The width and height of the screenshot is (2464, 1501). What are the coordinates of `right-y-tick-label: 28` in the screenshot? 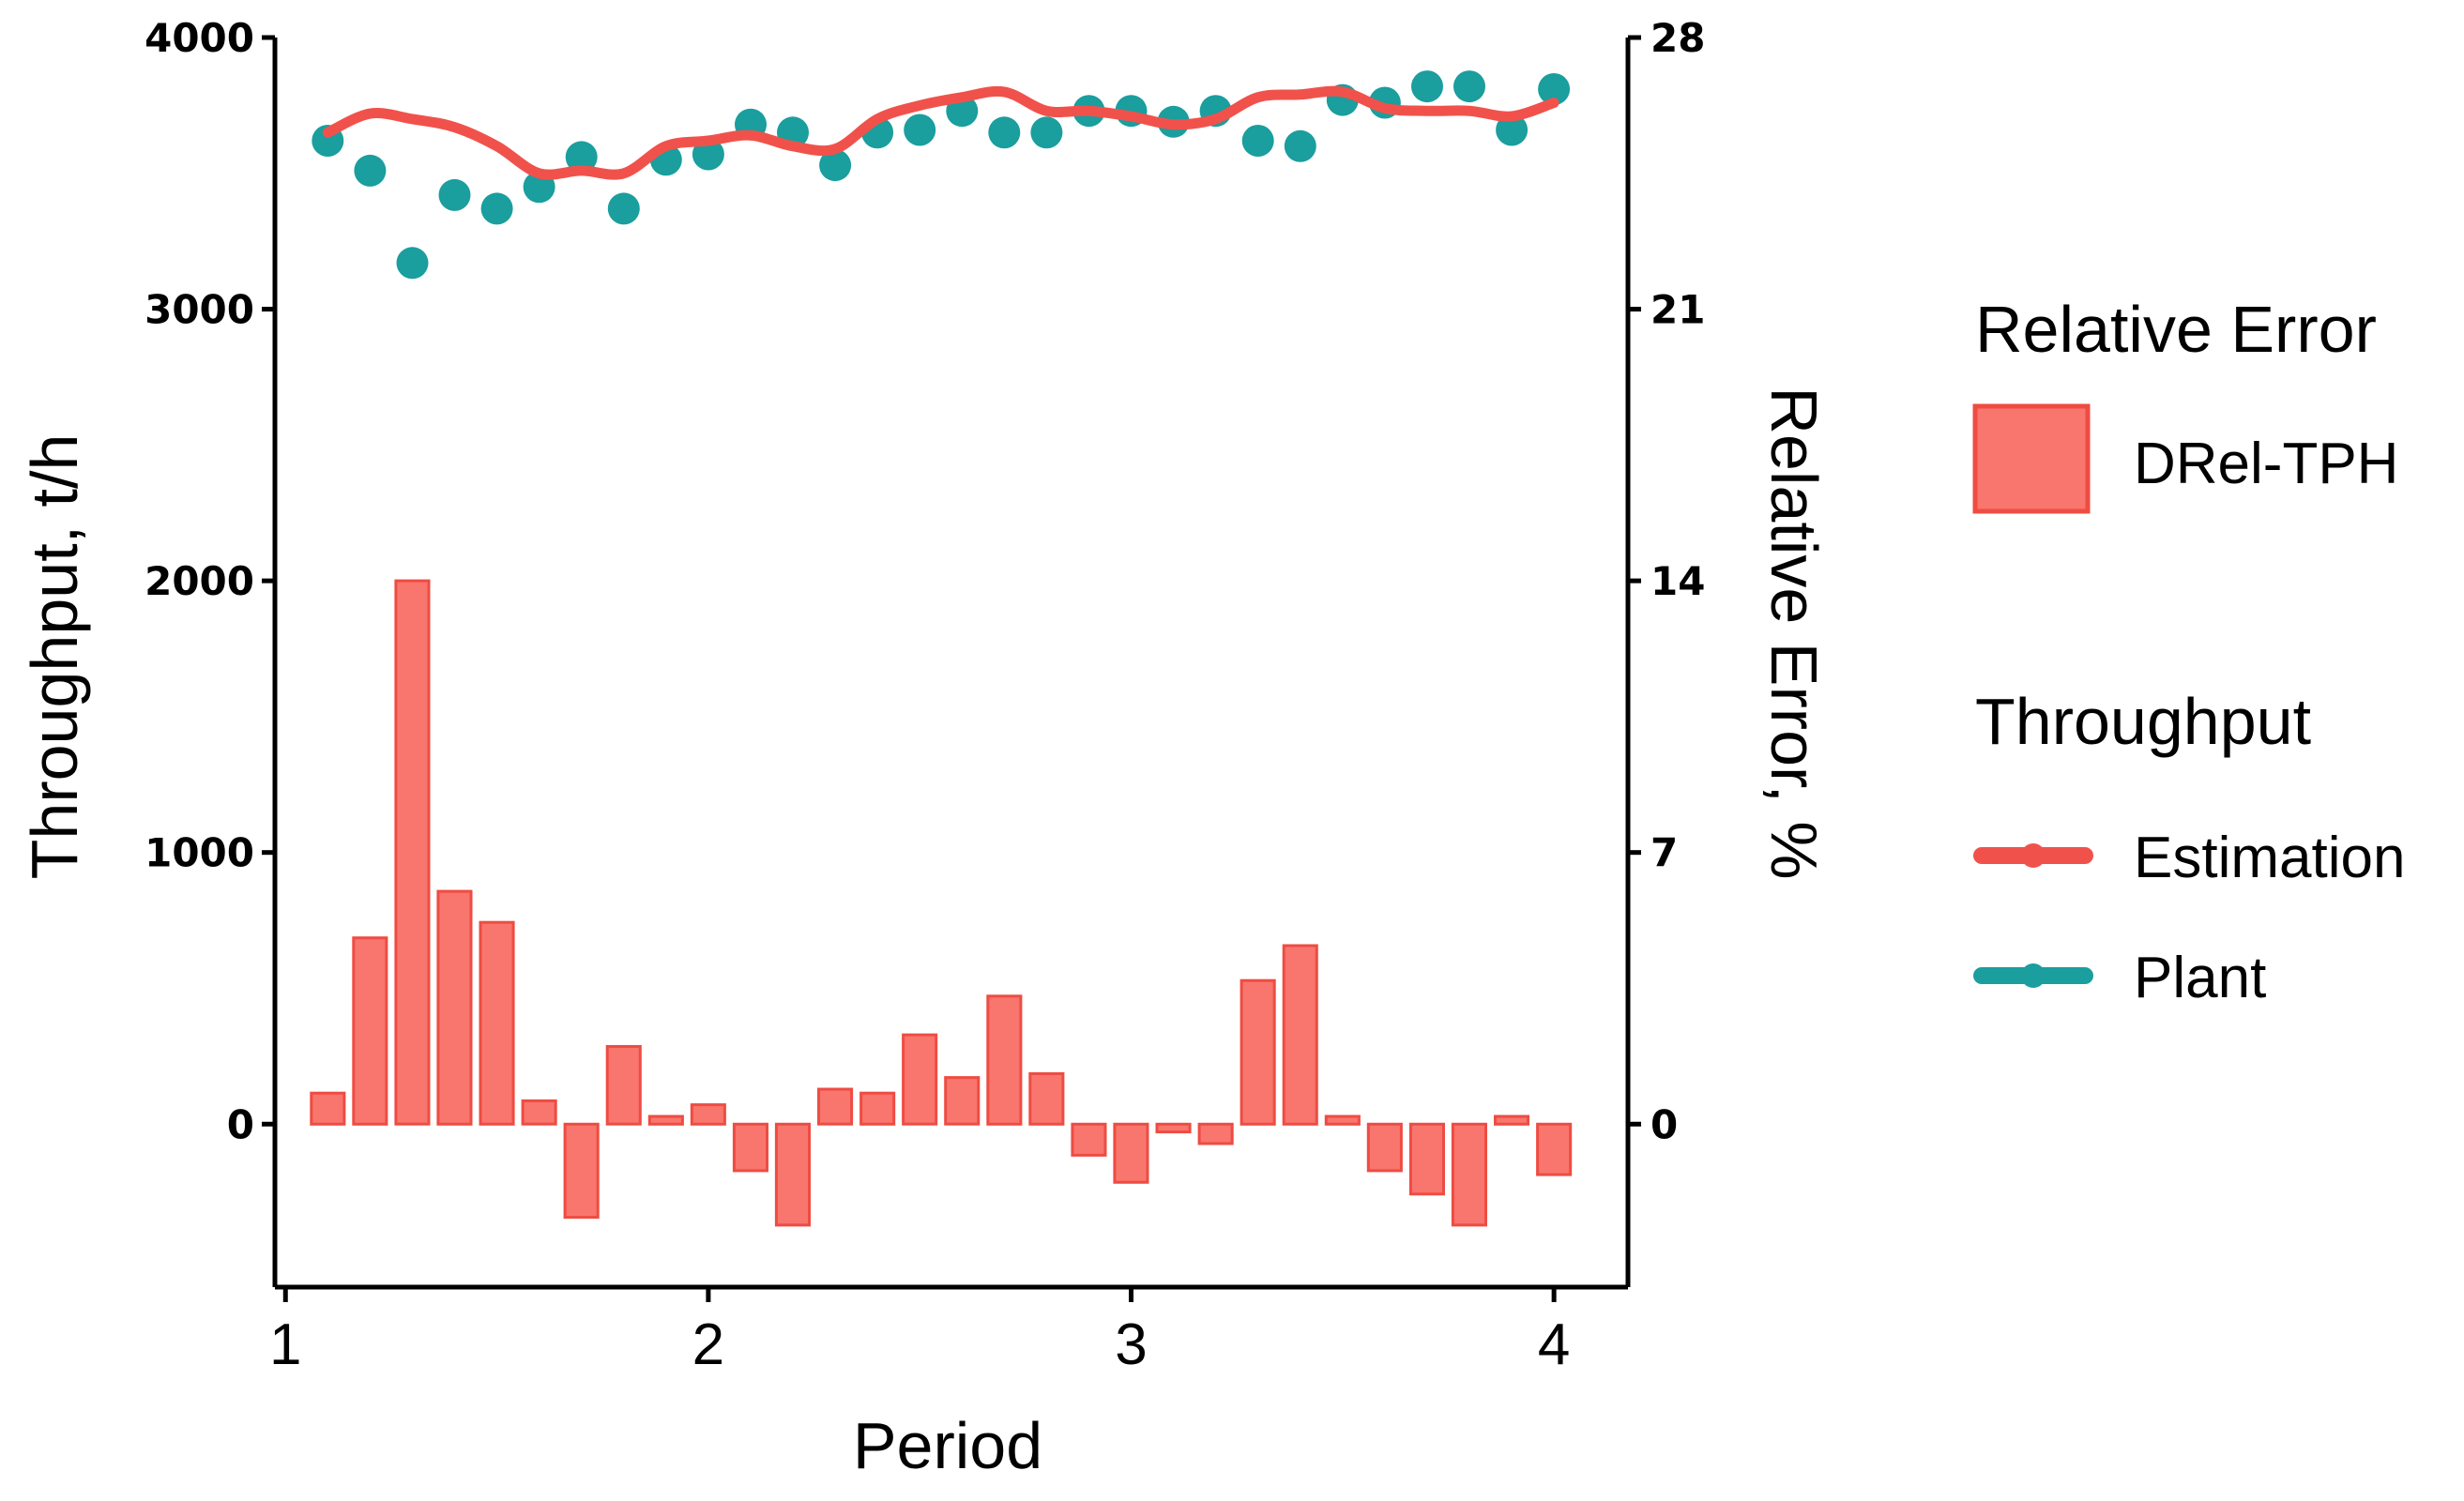 It's located at (1678, 38).